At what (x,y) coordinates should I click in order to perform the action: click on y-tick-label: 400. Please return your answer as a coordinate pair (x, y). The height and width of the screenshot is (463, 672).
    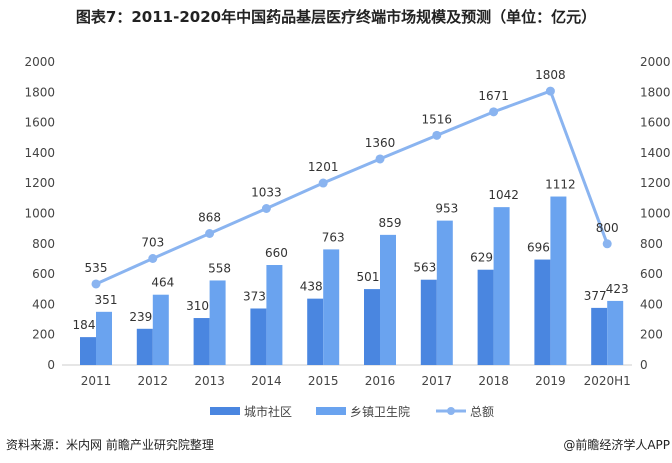
    Looking at the image, I should click on (43, 304).